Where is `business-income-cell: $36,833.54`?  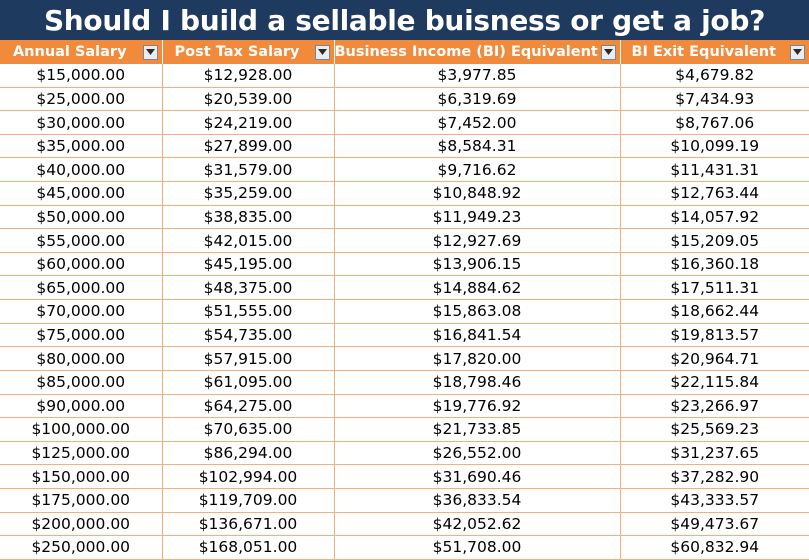 business-income-cell: $36,833.54 is located at coordinates (477, 500).